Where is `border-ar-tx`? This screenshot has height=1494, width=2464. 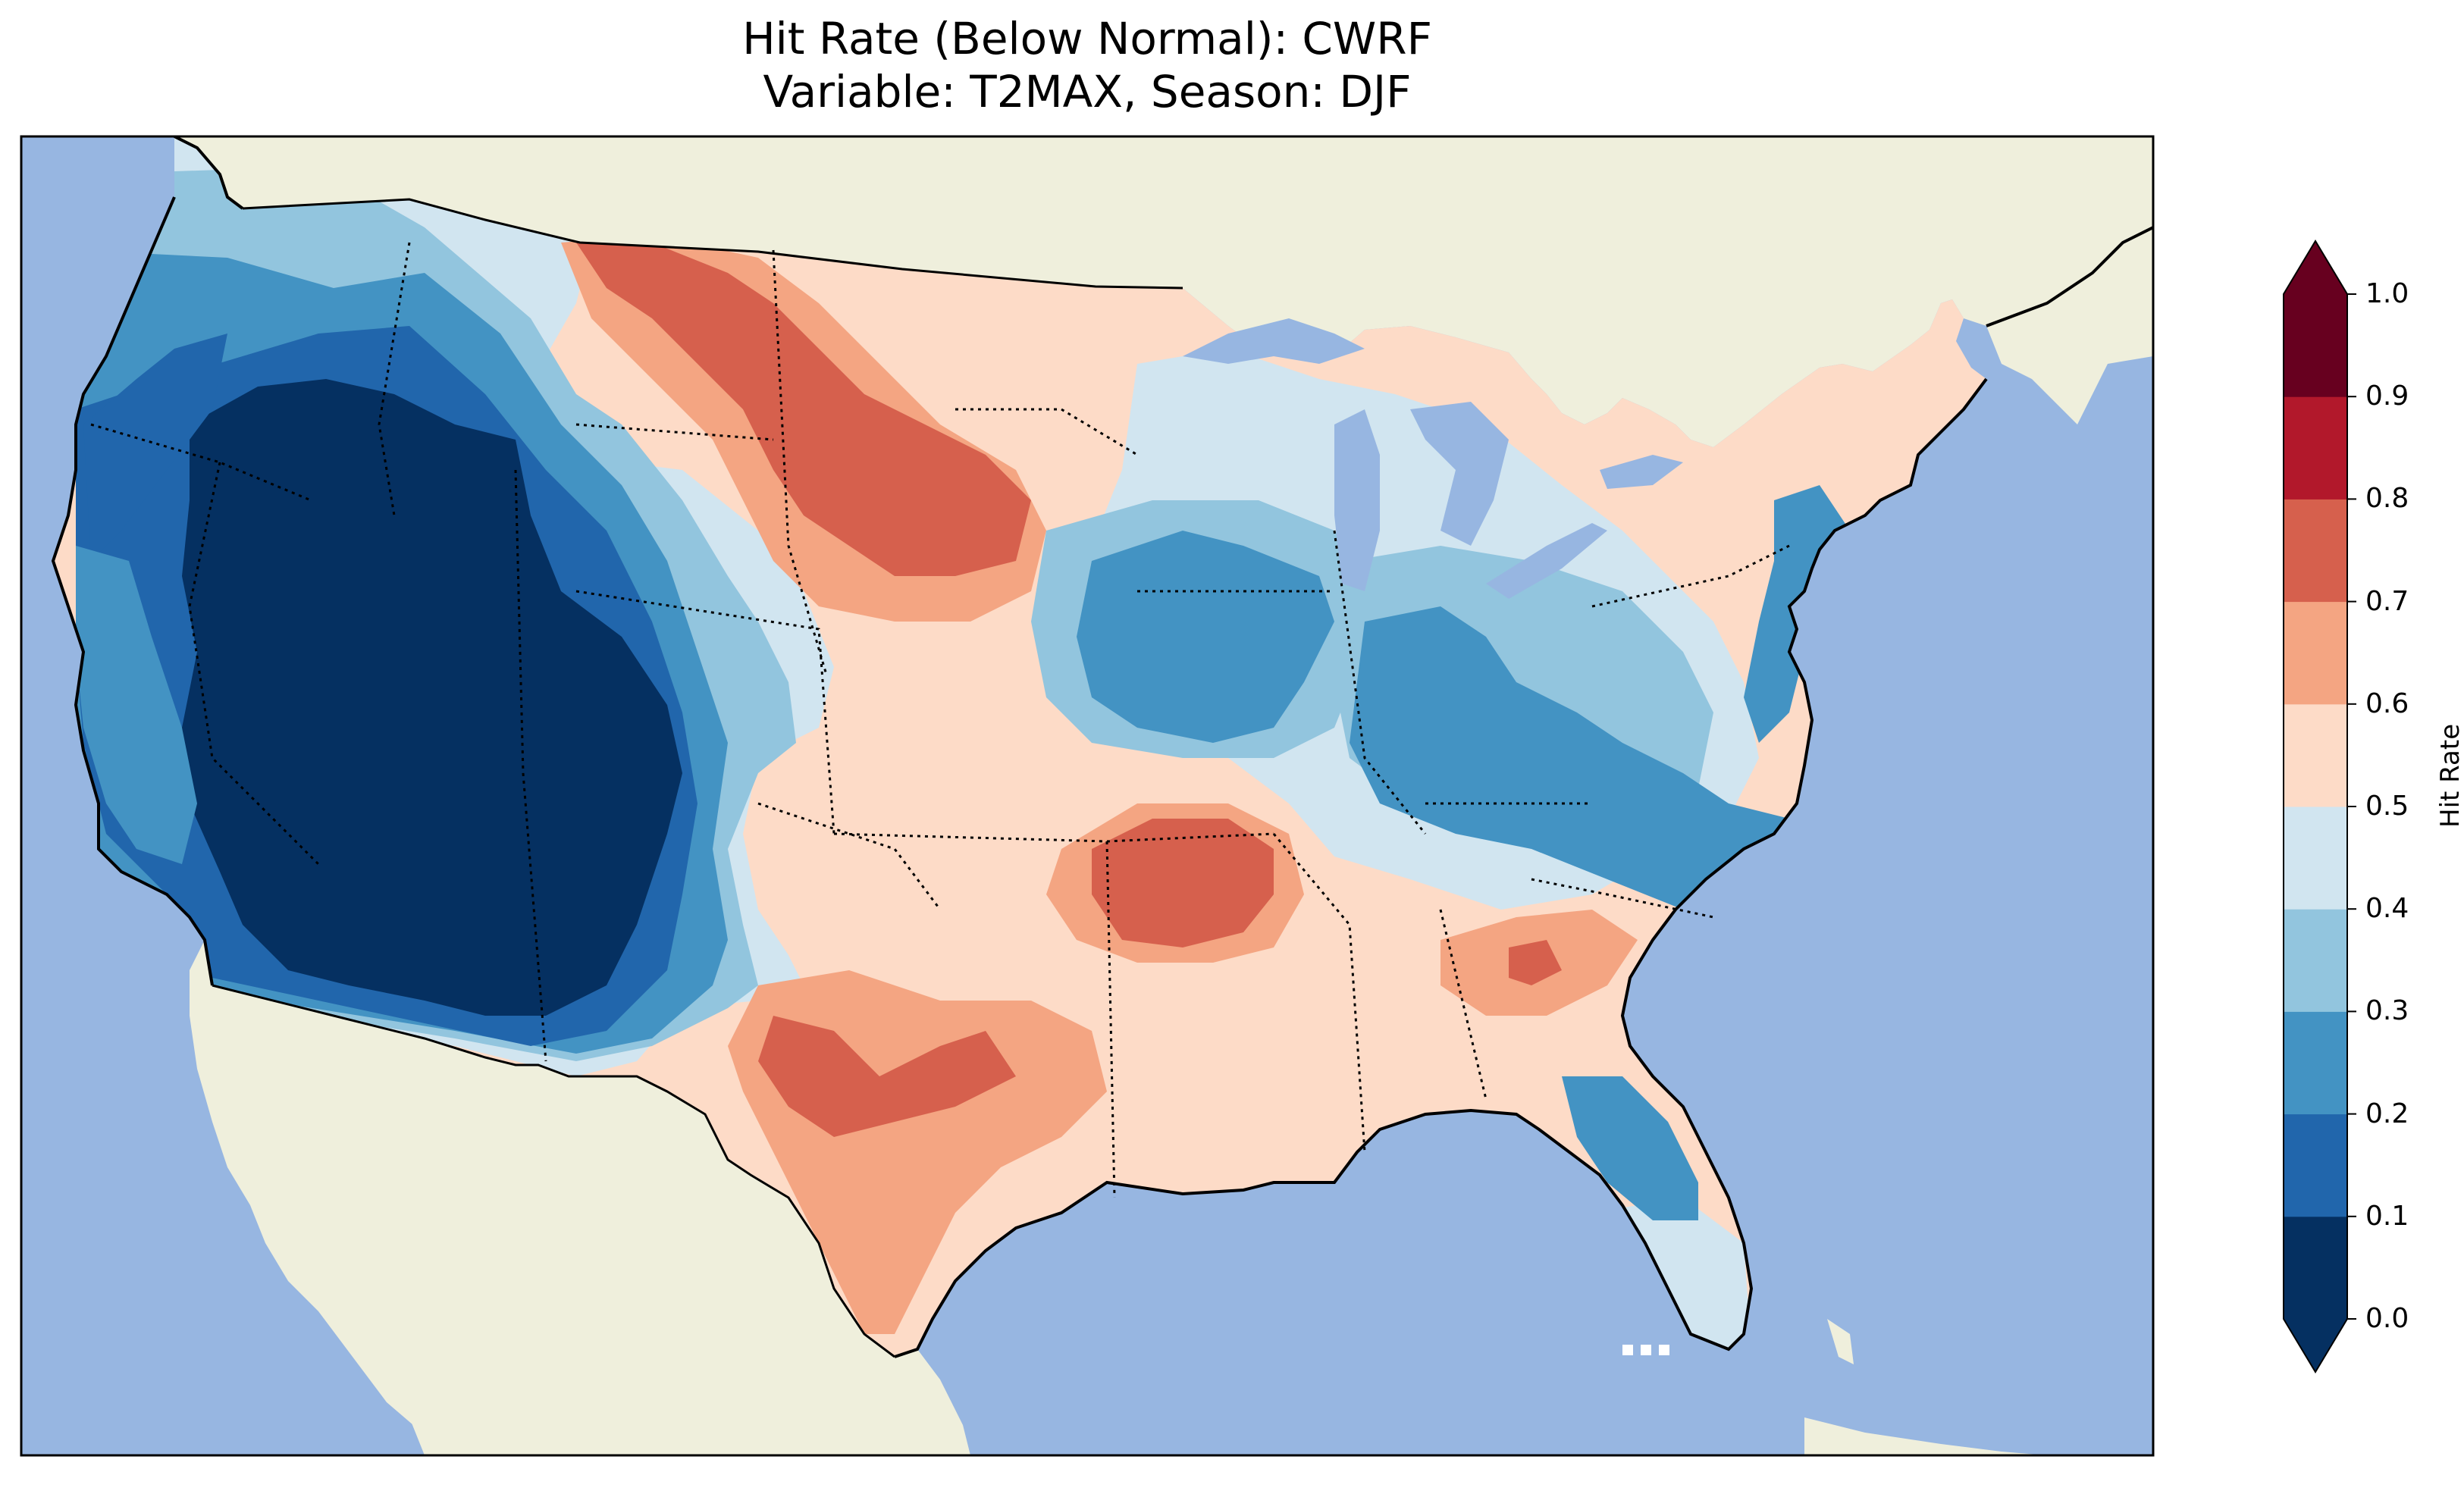
border-ar-tx is located at coordinates (1111, 1019).